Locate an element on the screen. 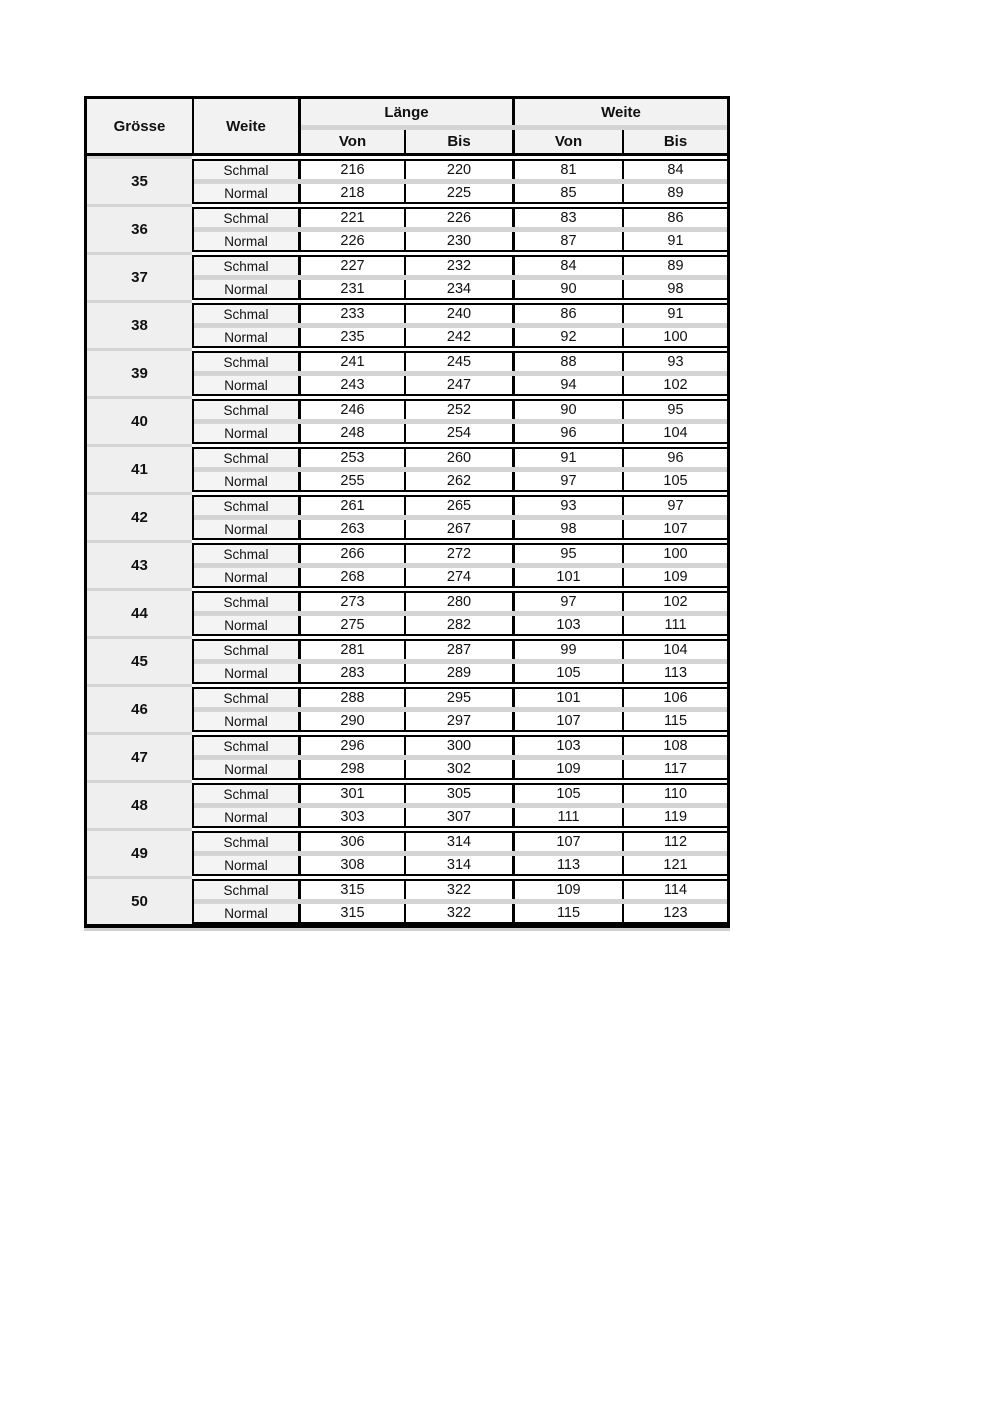  header-laenge-bis: Bis is located at coordinates (458, 141).